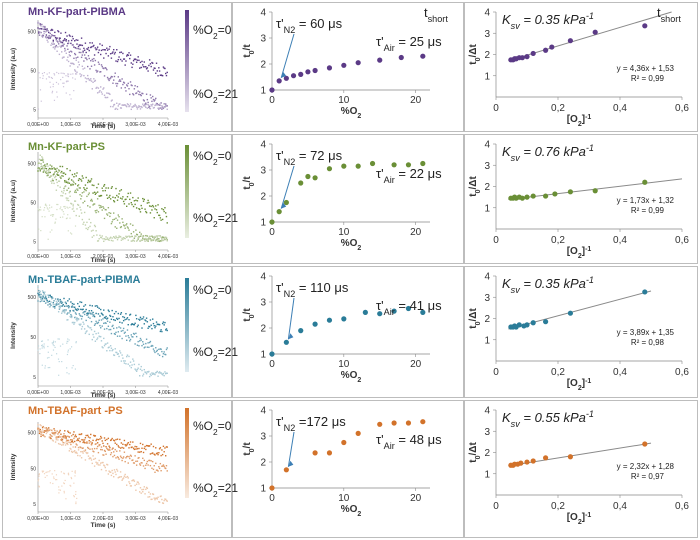  I want to click on decay-x-tick-label: 0,00E+00, so click(38, 519).